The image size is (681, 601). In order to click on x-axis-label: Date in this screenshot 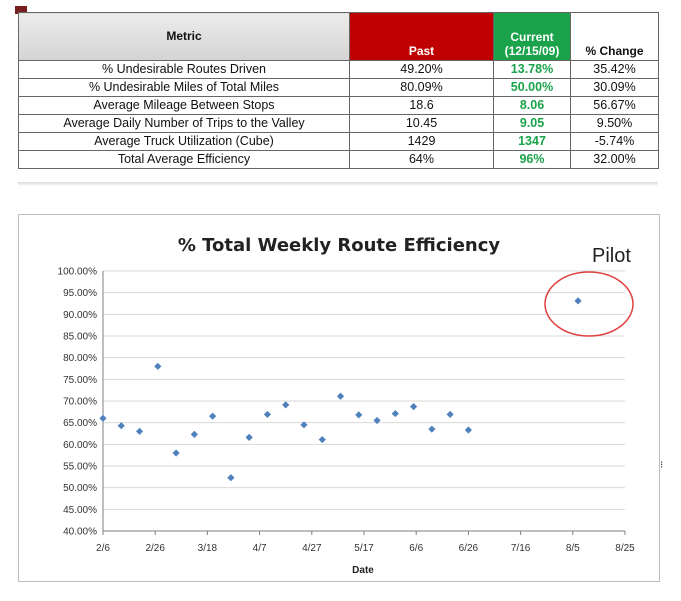, I will do `click(363, 570)`.